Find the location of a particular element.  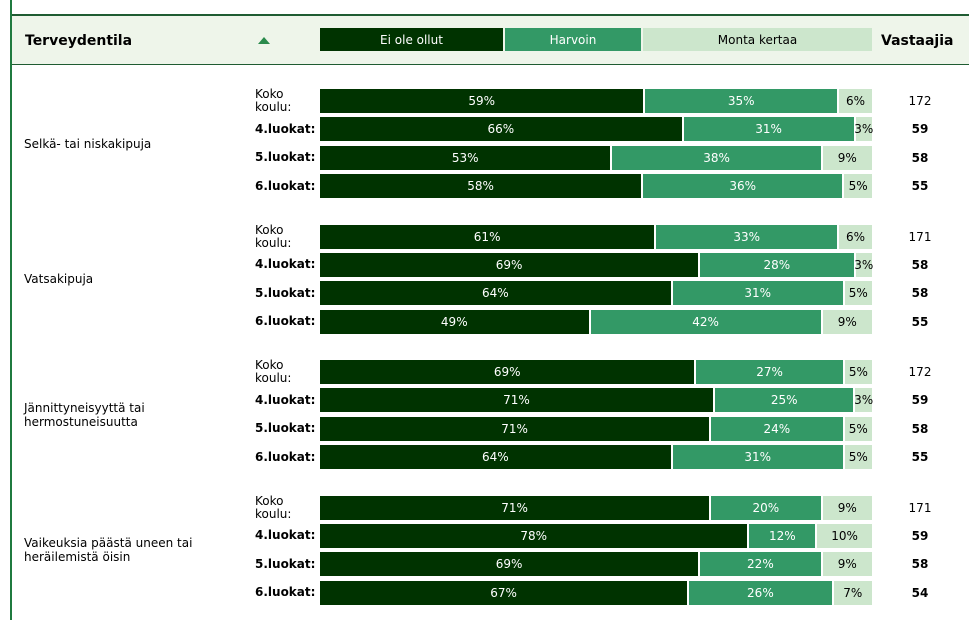

bar-segment: 33% is located at coordinates (747, 236).